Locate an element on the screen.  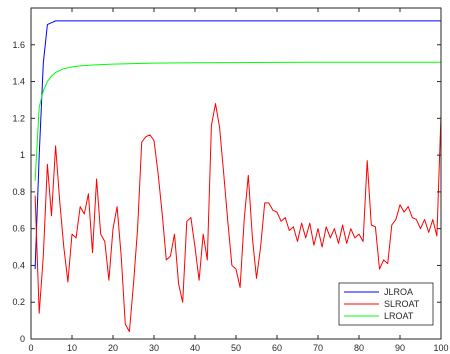
legend-label-jlroa: JLROA is located at coordinates (398, 292).